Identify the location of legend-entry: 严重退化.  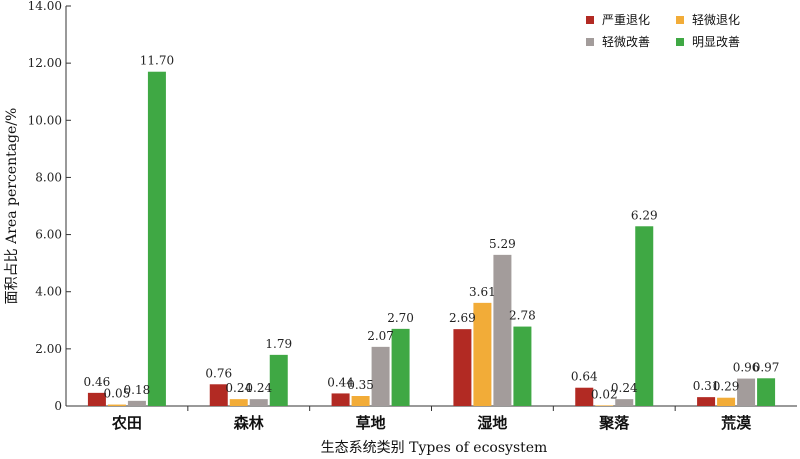
(626, 20).